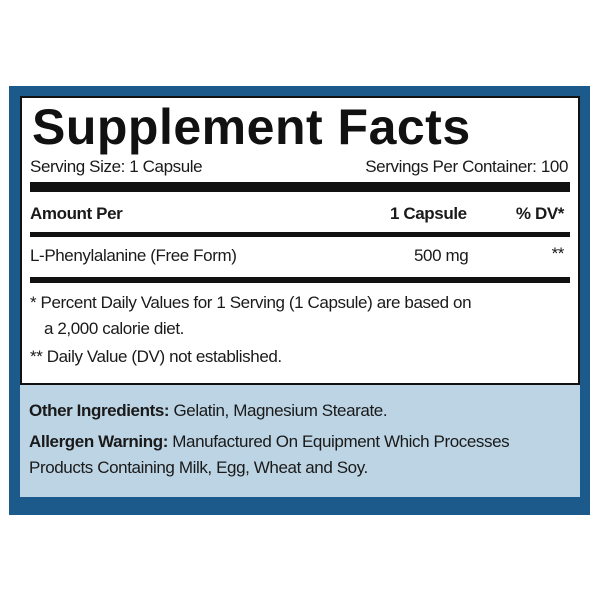  What do you see at coordinates (76, 213) in the screenshot?
I see `header-amount-per: Amount Per` at bounding box center [76, 213].